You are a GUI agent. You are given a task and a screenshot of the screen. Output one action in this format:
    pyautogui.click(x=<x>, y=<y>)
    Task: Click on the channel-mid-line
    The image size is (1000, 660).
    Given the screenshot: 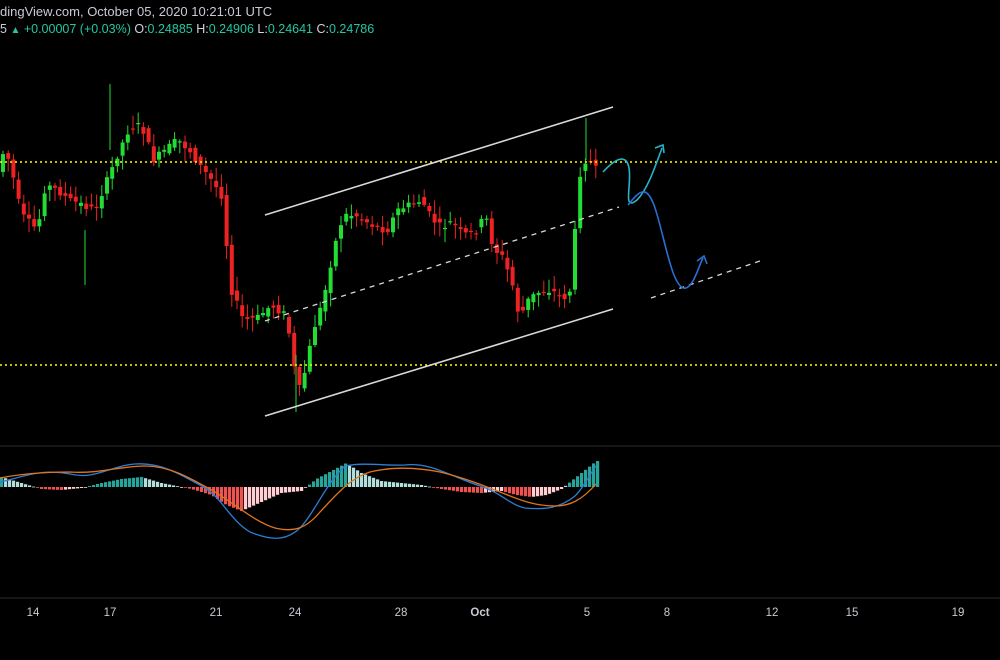 What is the action you would take?
    pyautogui.click(x=442, y=264)
    